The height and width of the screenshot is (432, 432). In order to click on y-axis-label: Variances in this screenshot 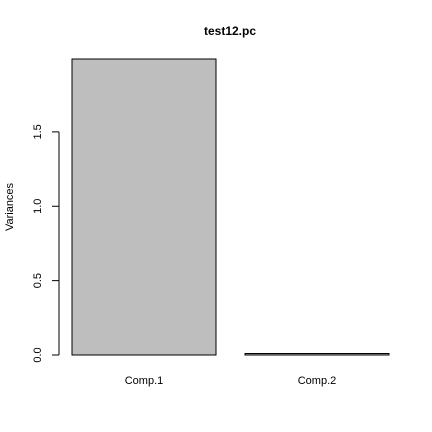, I will do `click(10, 206)`.